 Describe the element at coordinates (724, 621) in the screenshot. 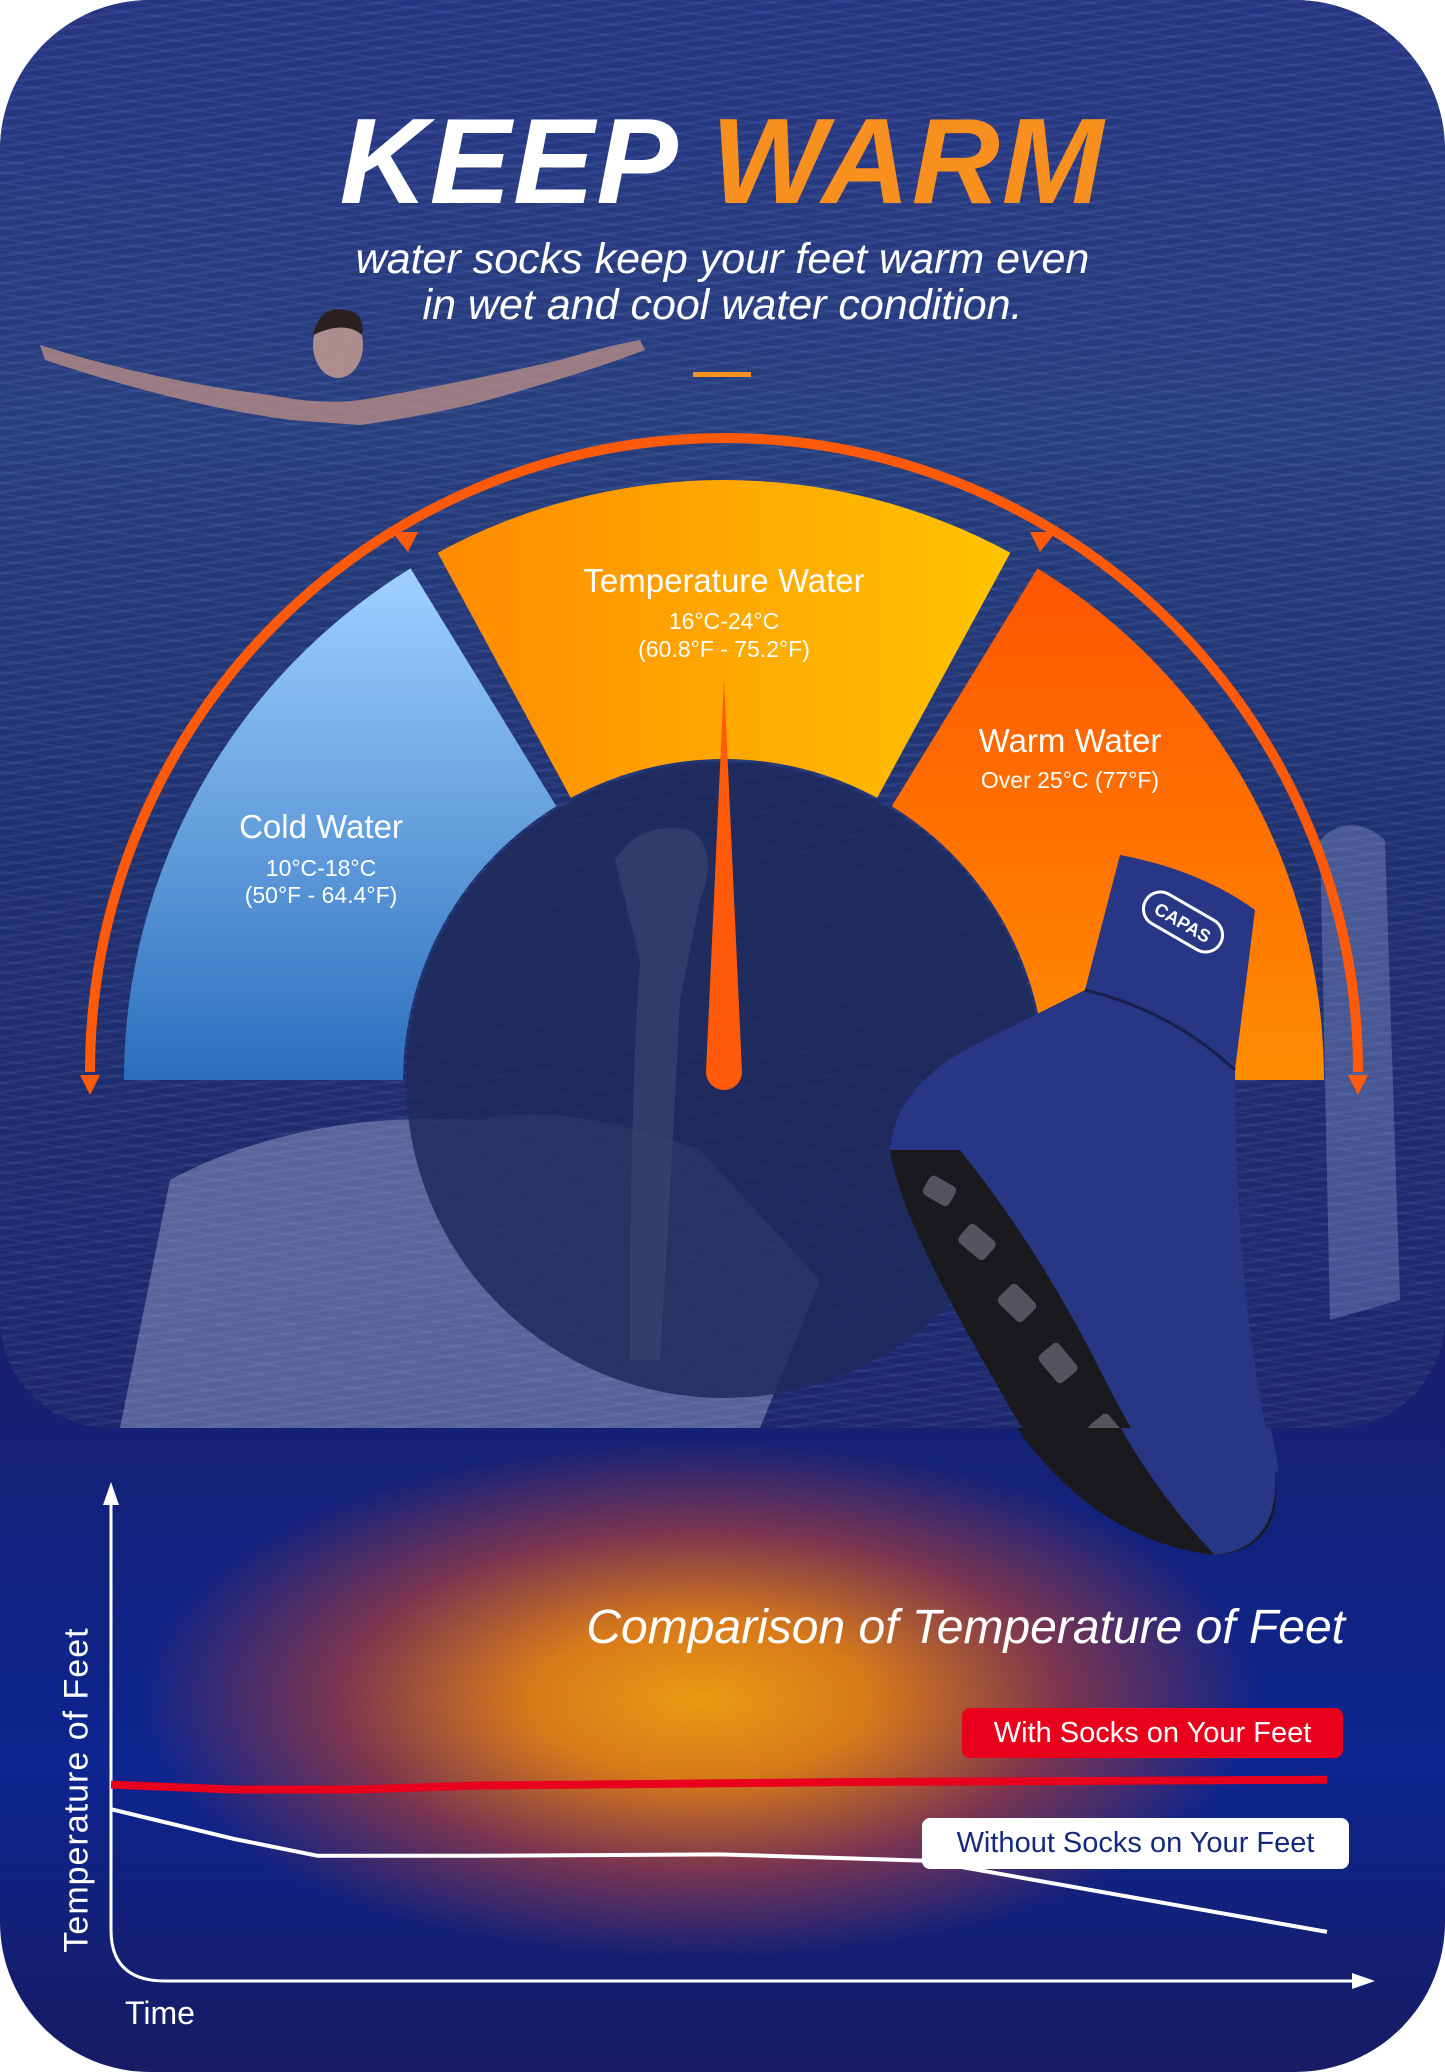

I see `segment-celsius-temperature: 16°C-24°C` at that location.